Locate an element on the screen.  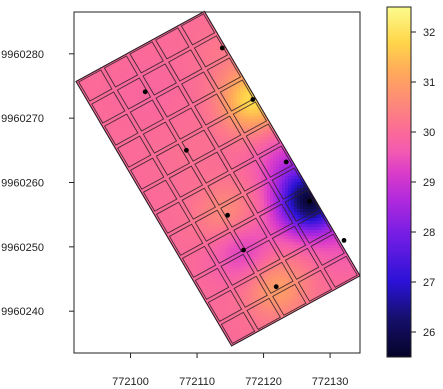
colorbar-tick-label: 27 is located at coordinates (429, 283).